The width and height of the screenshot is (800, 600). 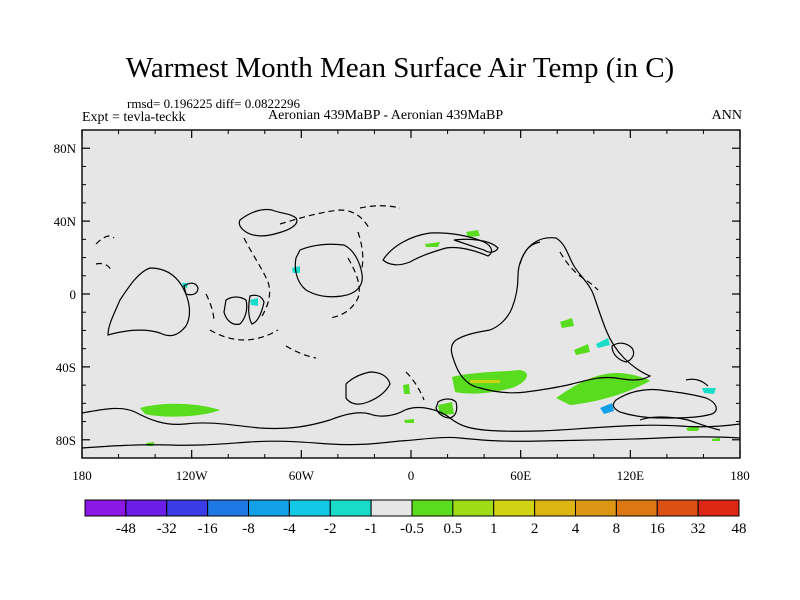 What do you see at coordinates (65, 148) in the screenshot?
I see `lat-tick-label: 80N` at bounding box center [65, 148].